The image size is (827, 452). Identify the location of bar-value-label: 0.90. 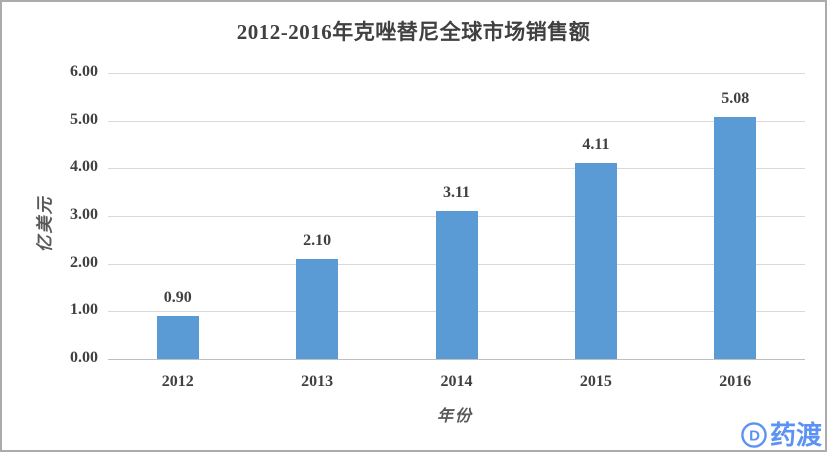
(177, 298).